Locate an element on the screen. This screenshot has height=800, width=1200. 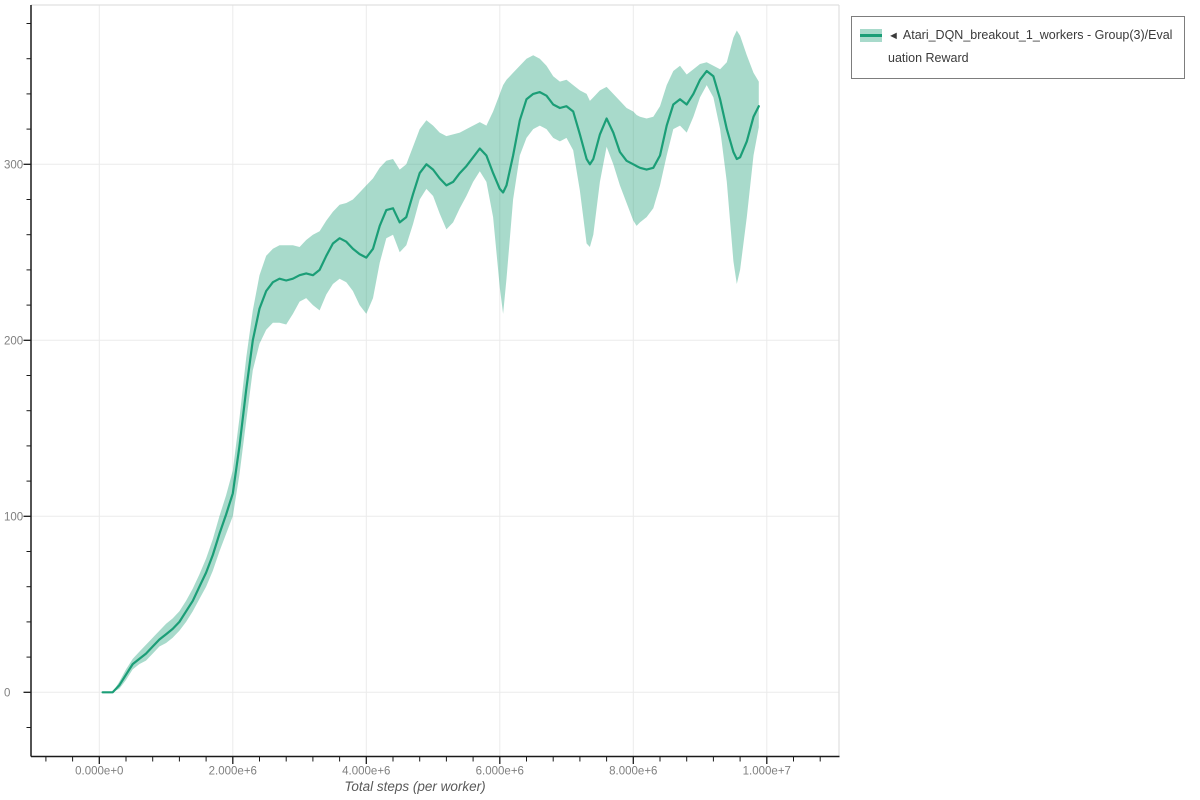
legend-swatch-line is located at coordinates (871, 35).